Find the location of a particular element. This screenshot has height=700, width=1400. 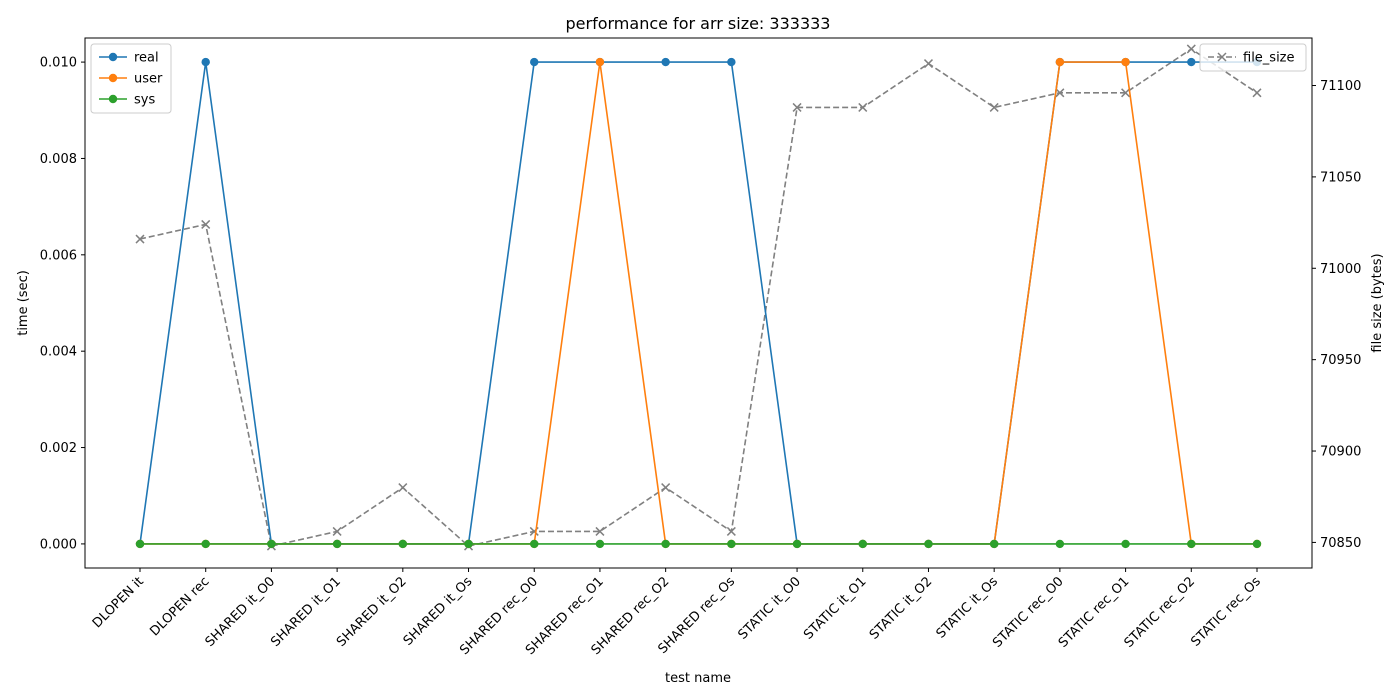

x-tick-label: STATIC rec_O2 is located at coordinates (1160, 612).